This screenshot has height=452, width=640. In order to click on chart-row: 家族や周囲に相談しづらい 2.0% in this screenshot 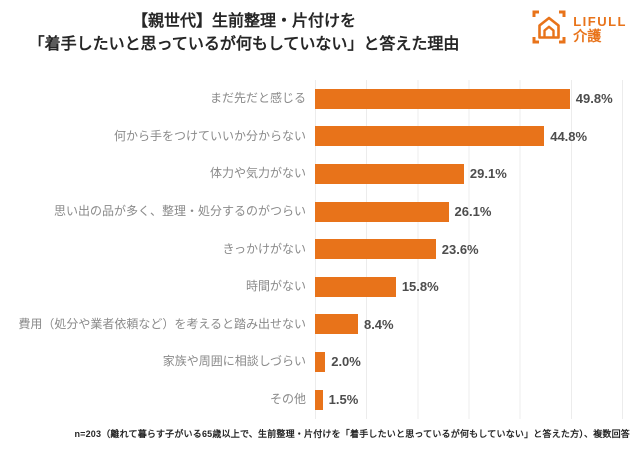, I will do `click(320, 362)`.